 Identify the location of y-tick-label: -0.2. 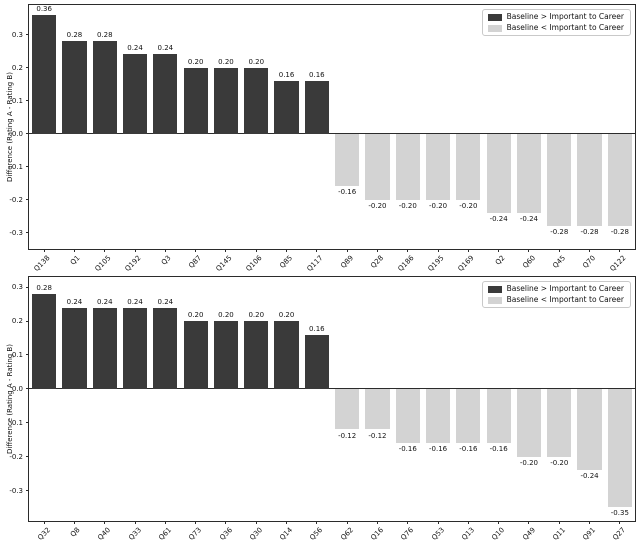
(16, 199).